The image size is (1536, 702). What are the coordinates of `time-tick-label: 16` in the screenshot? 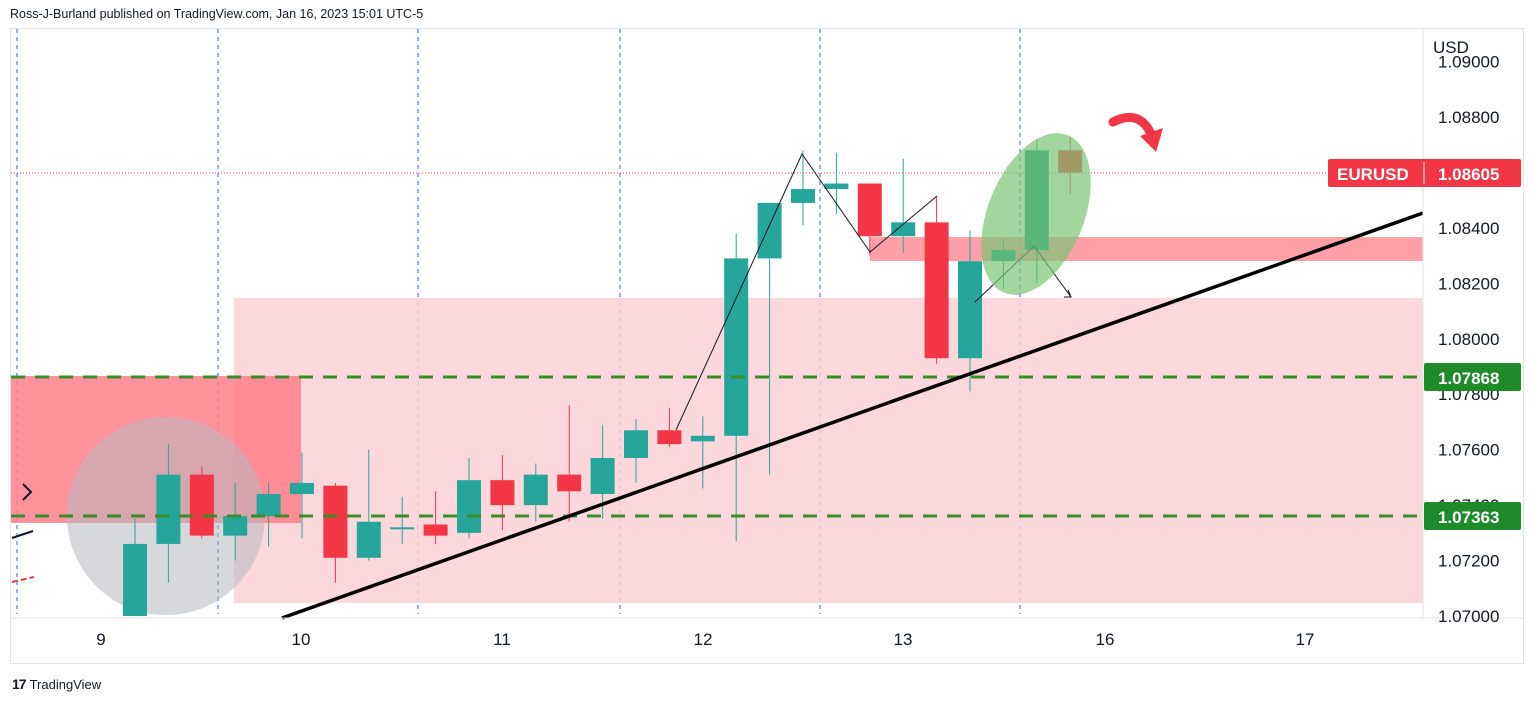 It's located at (1105, 639).